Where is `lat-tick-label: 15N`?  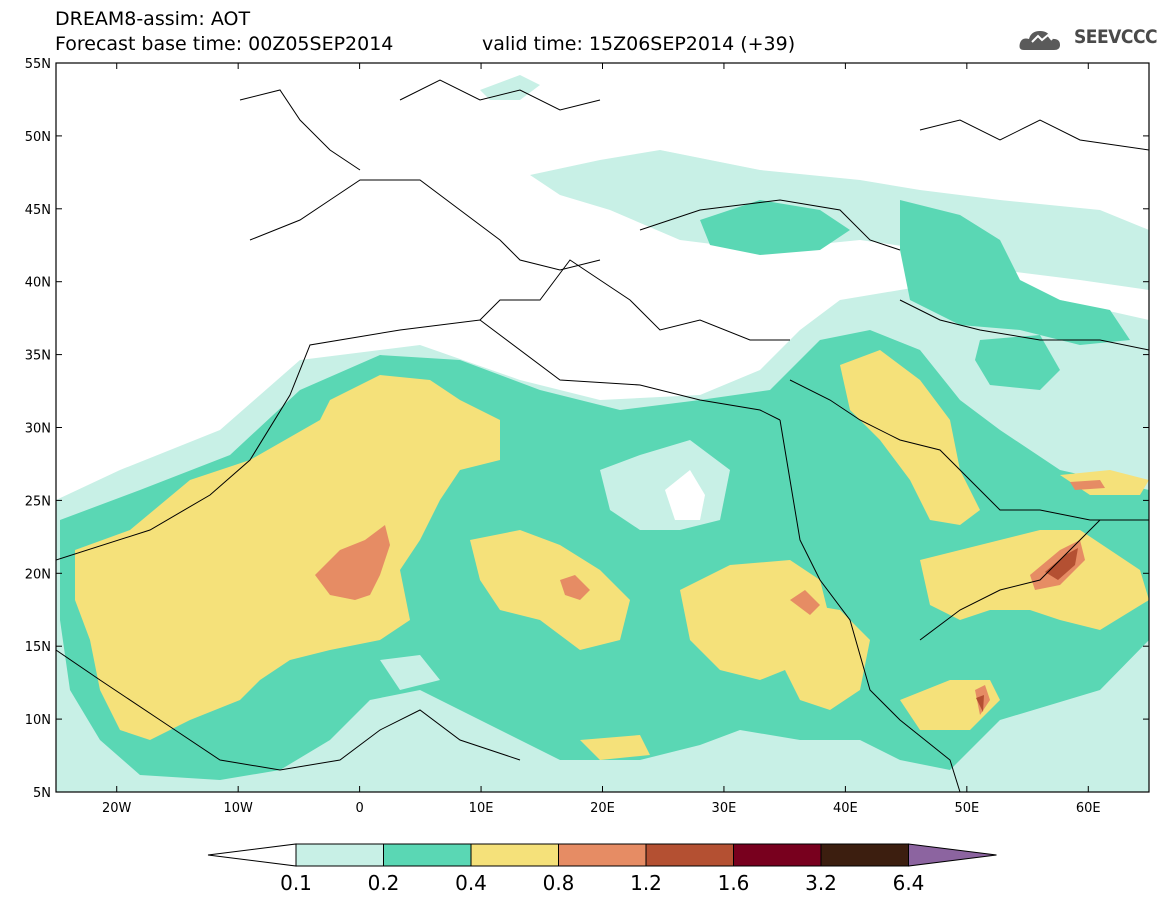
lat-tick-label: 15N is located at coordinates (38, 647).